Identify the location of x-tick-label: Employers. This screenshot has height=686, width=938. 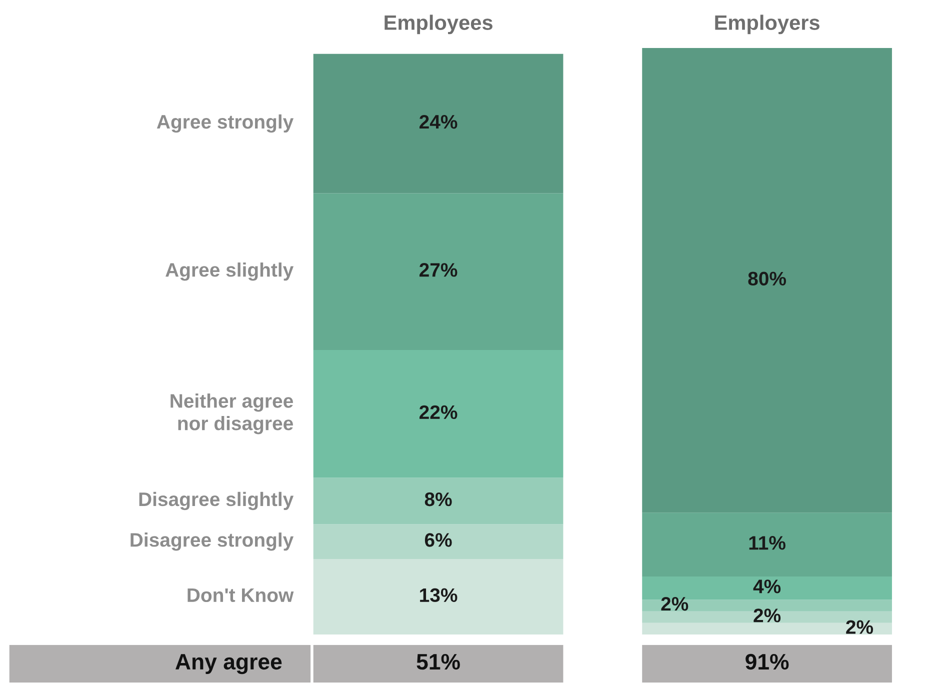
(767, 24).